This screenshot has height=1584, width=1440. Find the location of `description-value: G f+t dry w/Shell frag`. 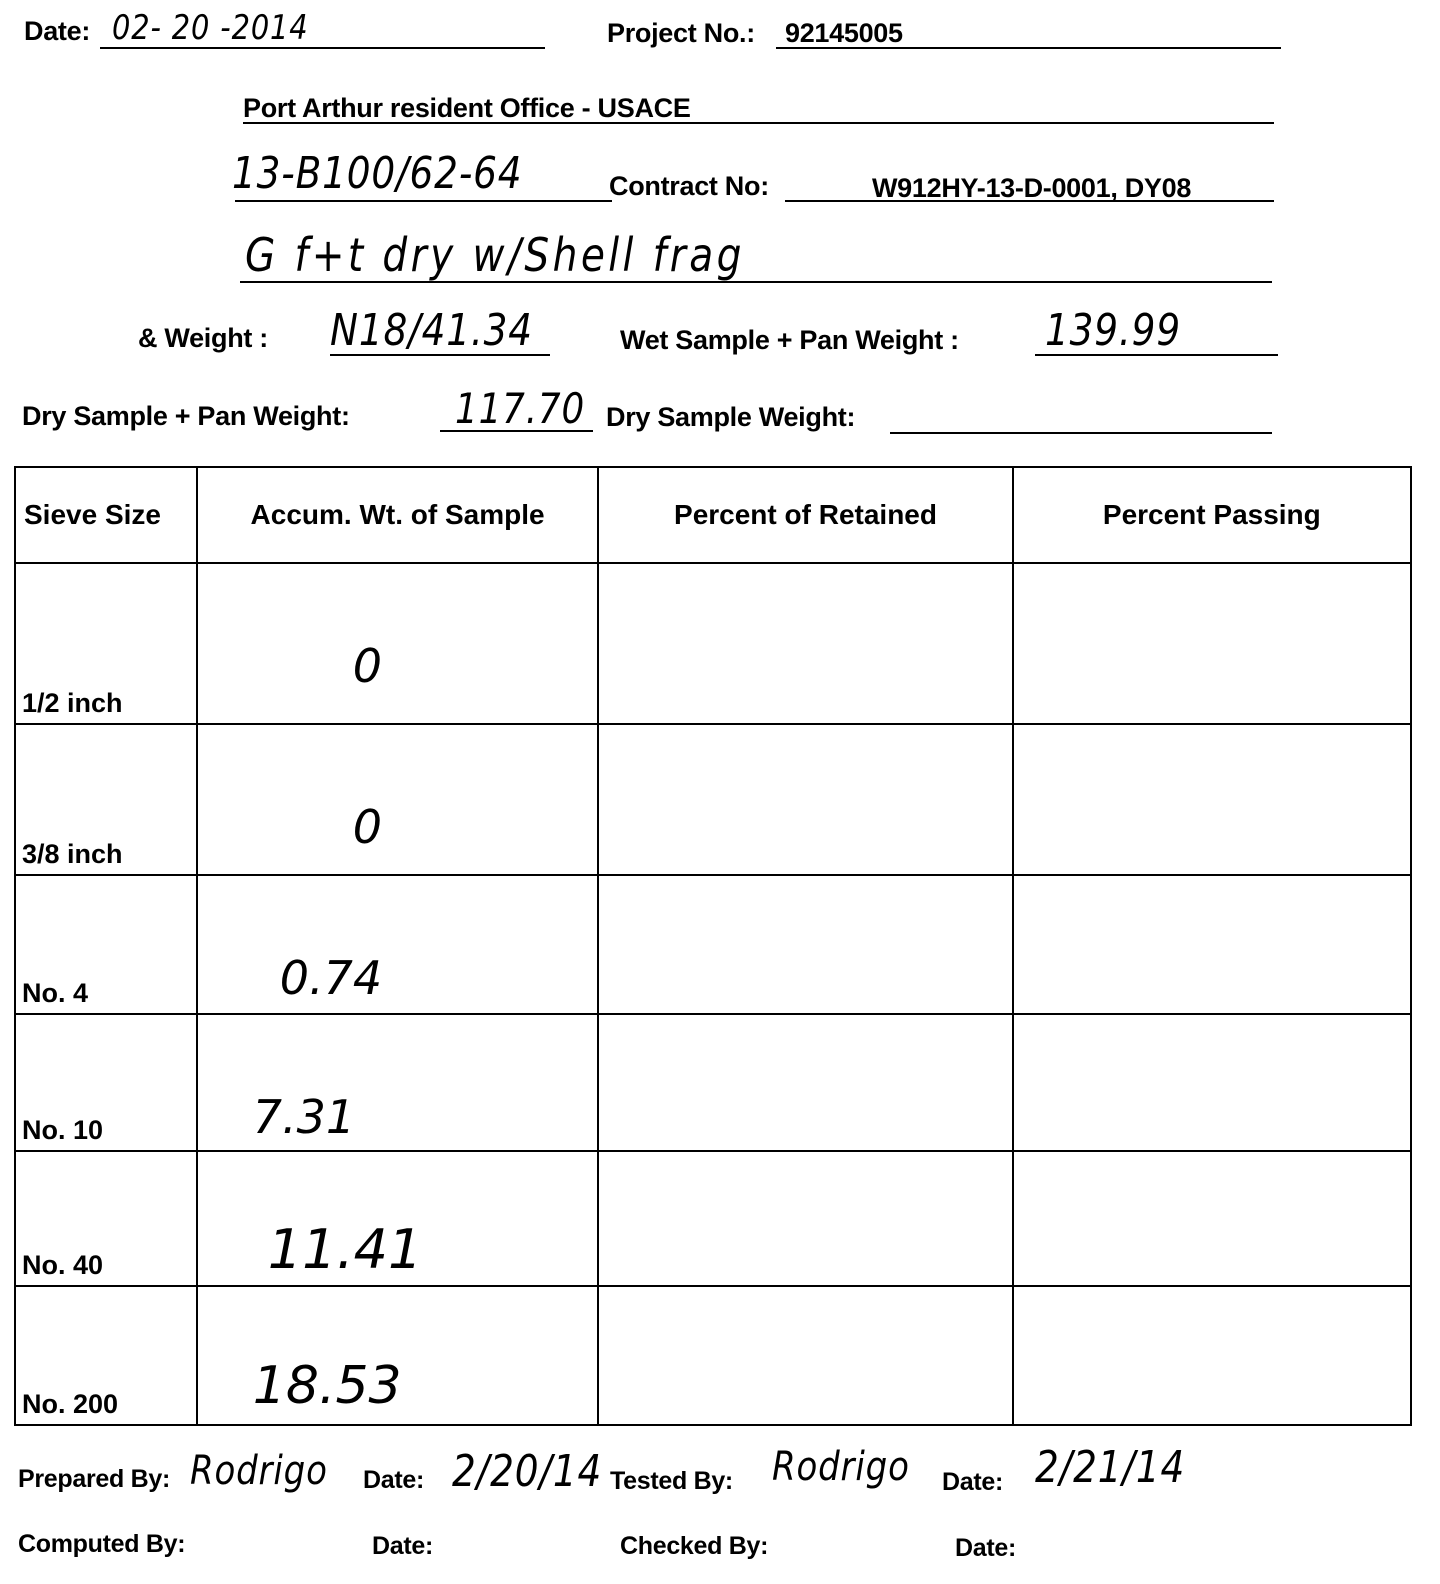

description-value: G f+t dry w/Shell frag is located at coordinates (495, 255).